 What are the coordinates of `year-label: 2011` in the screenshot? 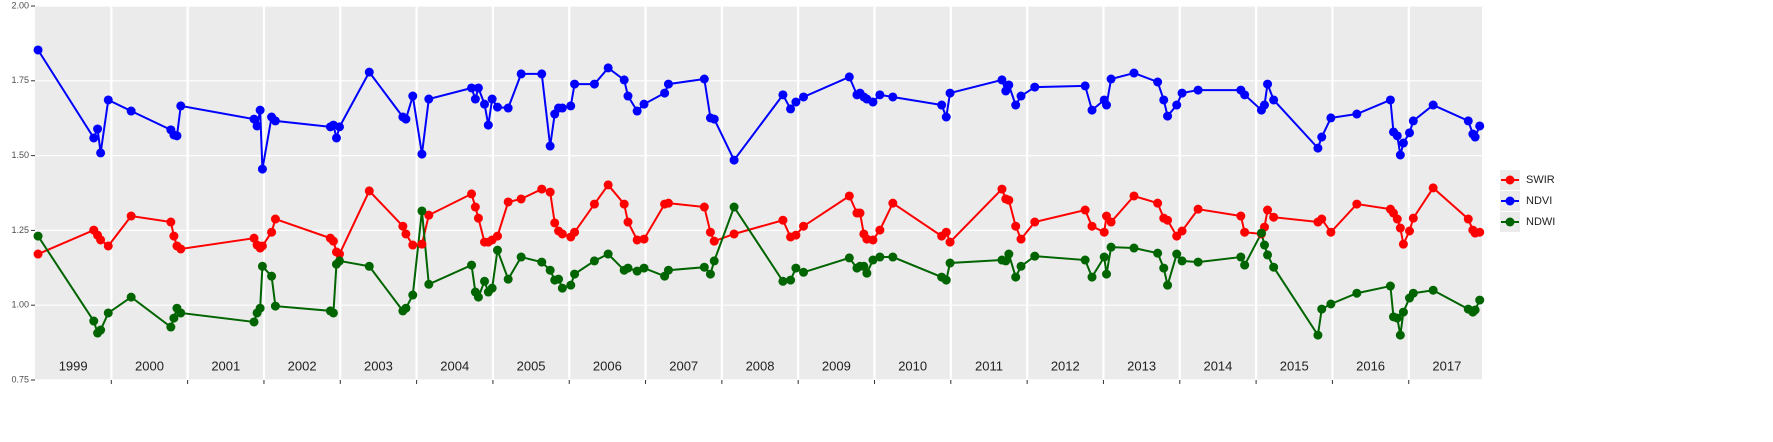 It's located at (989, 365).